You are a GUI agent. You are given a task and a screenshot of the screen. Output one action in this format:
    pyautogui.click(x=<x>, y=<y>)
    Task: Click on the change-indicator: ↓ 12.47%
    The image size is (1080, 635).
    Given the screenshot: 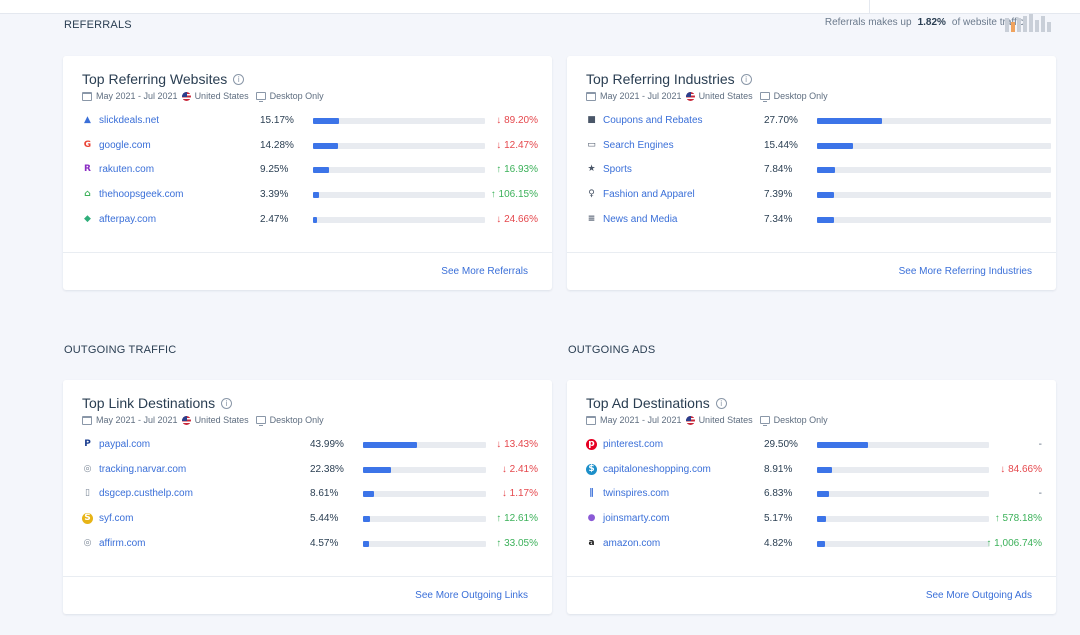 What is the action you would take?
    pyautogui.click(x=517, y=145)
    